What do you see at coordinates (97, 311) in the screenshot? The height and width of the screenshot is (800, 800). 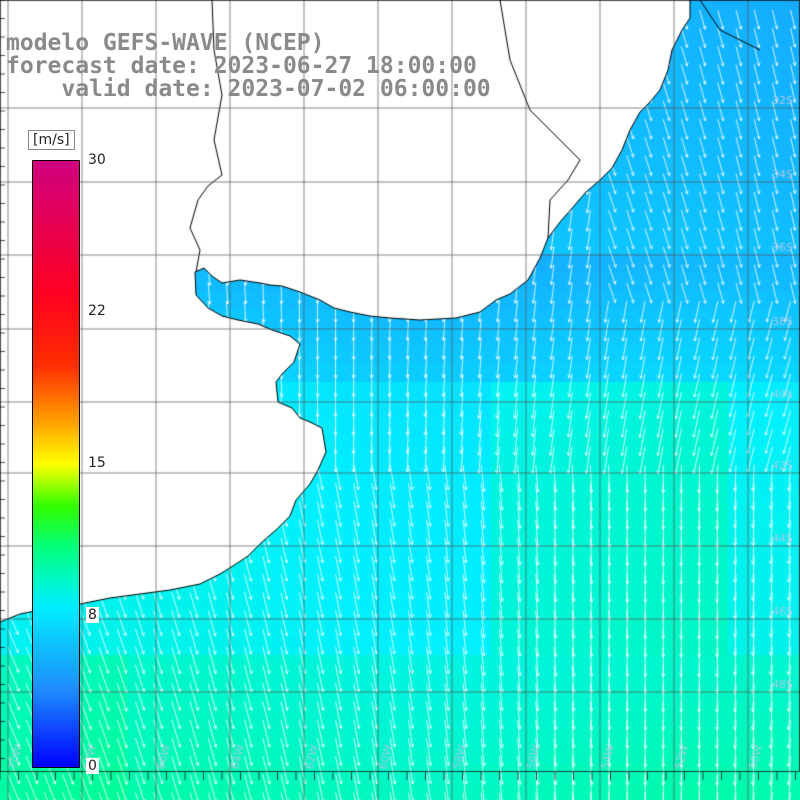 I see `colorbar-tick-22: 22` at bounding box center [97, 311].